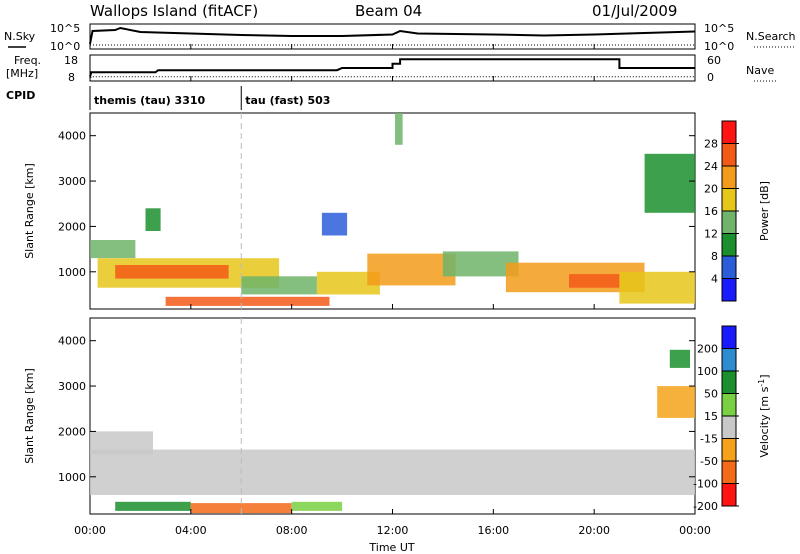  What do you see at coordinates (287, 100) in the screenshot?
I see `cpid-segment-label: tau (fast) 503` at bounding box center [287, 100].